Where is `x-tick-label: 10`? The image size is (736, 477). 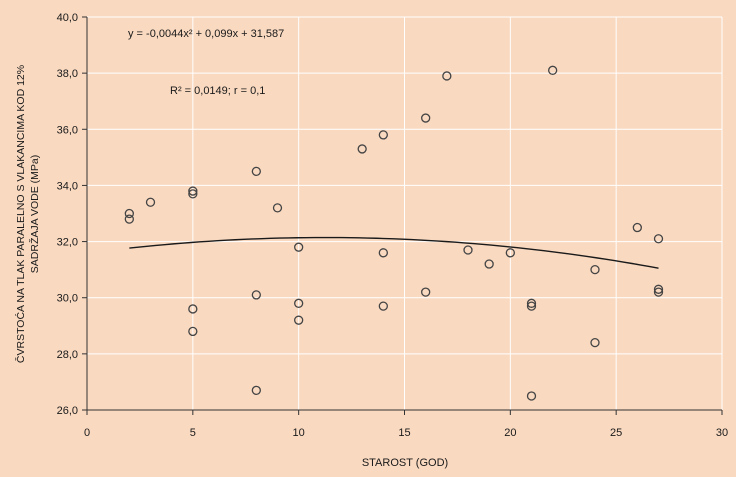 x-tick-label: 10 is located at coordinates (299, 433).